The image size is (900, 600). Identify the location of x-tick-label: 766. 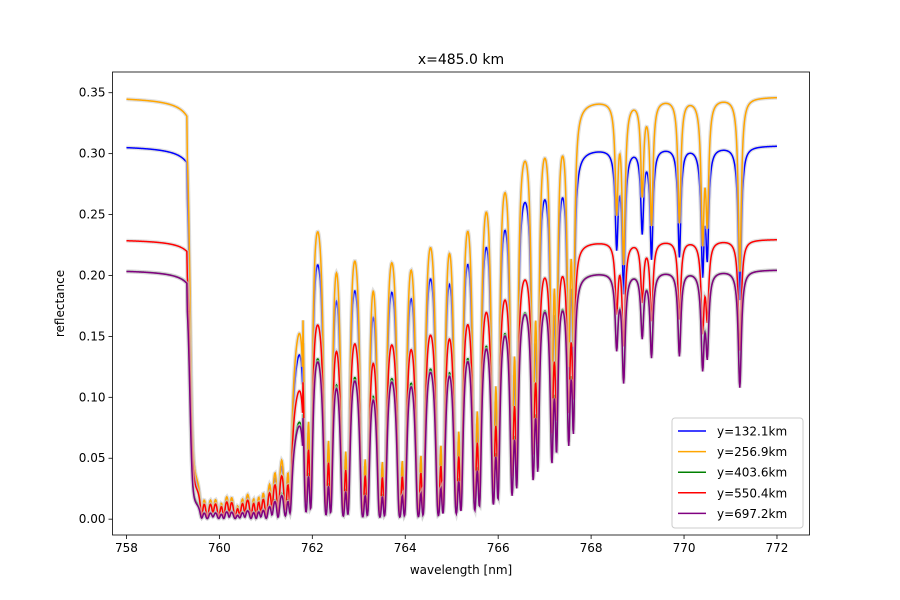
(498, 548).